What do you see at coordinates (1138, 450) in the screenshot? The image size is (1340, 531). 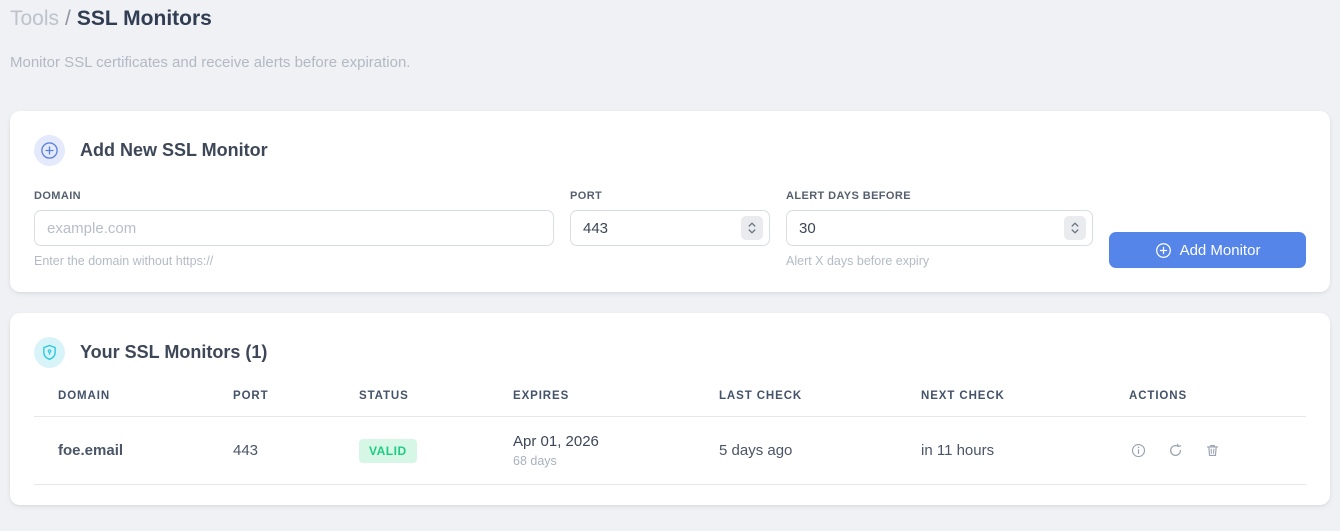 I see `info-icon` at bounding box center [1138, 450].